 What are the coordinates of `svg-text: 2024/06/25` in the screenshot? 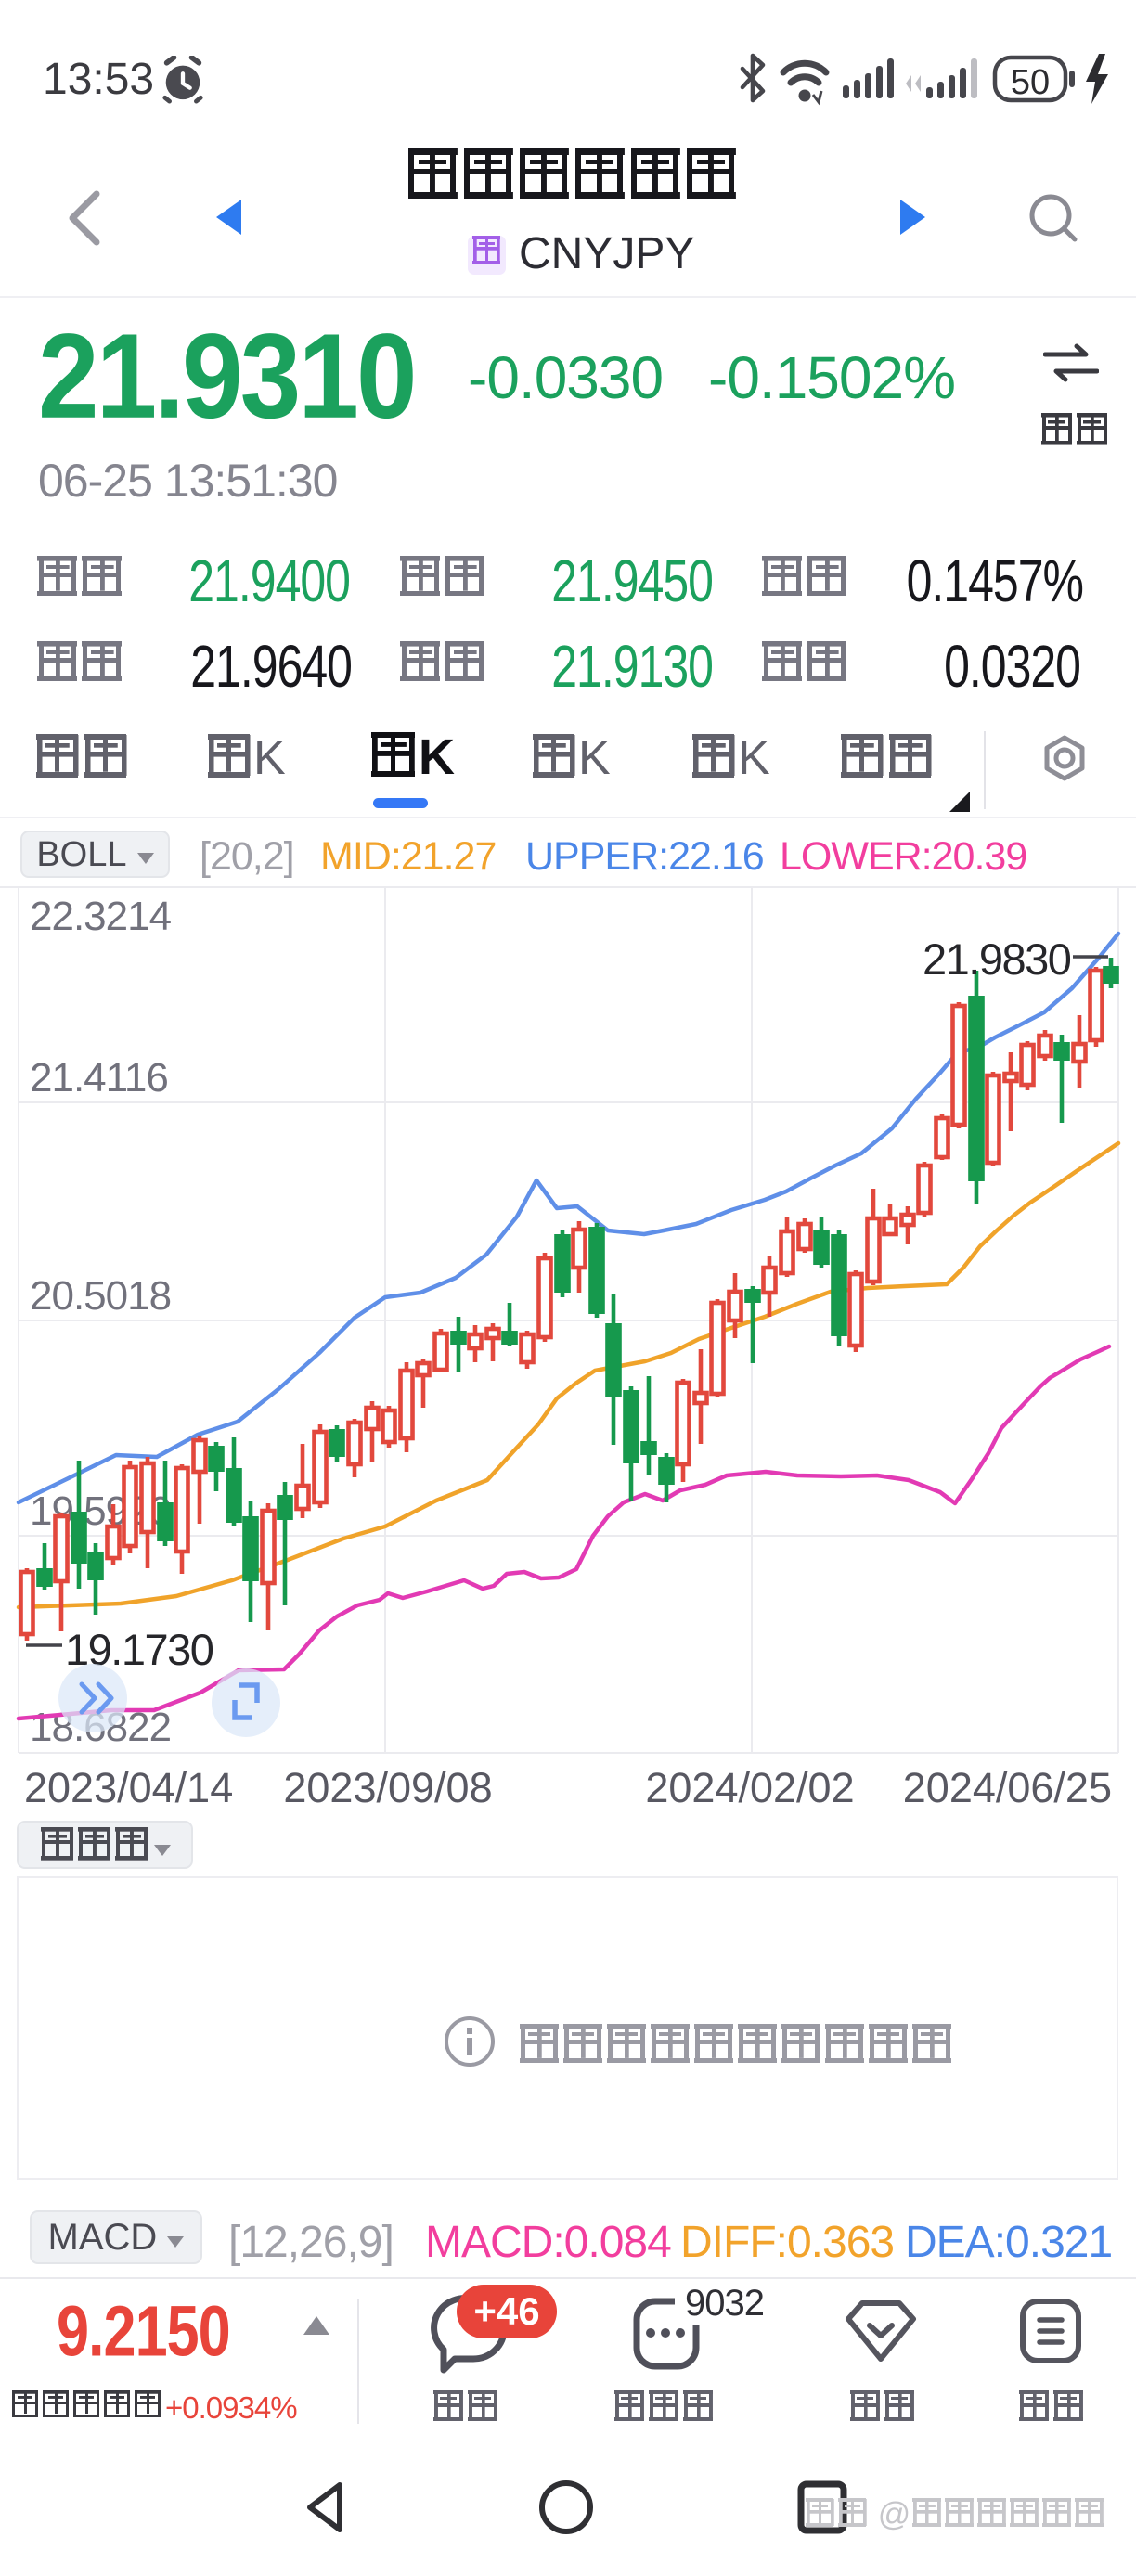 It's located at (1007, 1788).